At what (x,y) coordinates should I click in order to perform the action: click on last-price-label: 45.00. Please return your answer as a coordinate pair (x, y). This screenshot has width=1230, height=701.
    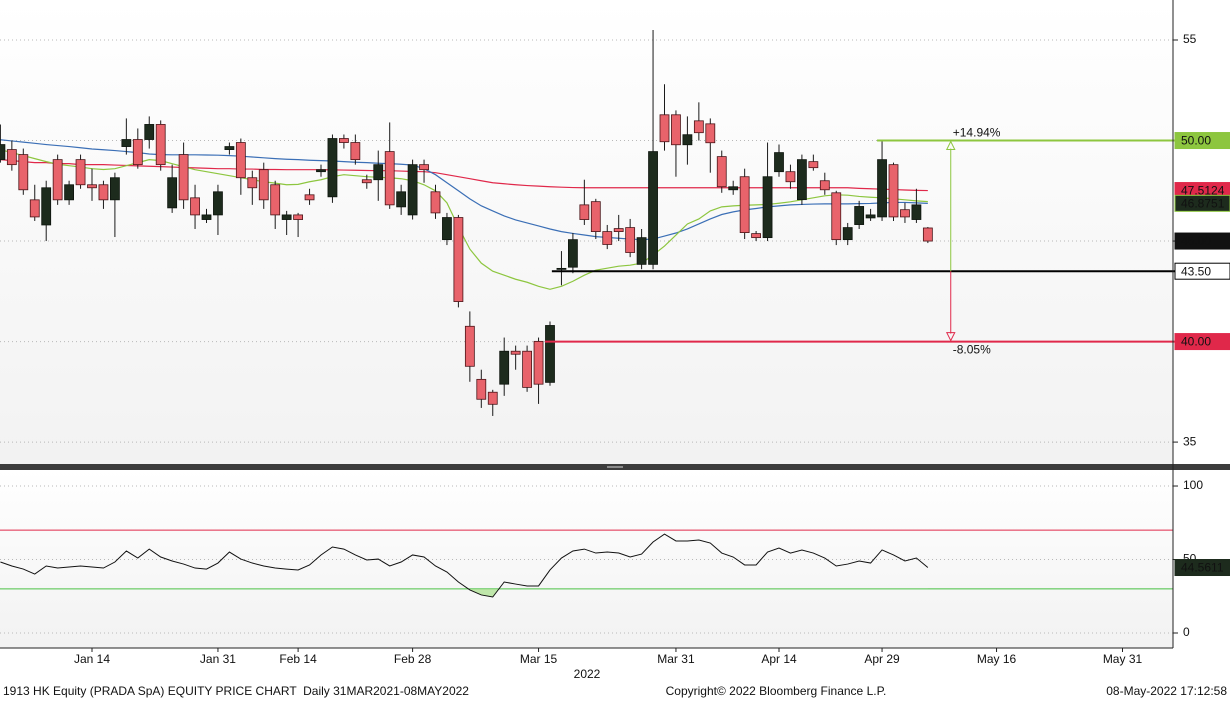
    Looking at the image, I should click on (1196, 241).